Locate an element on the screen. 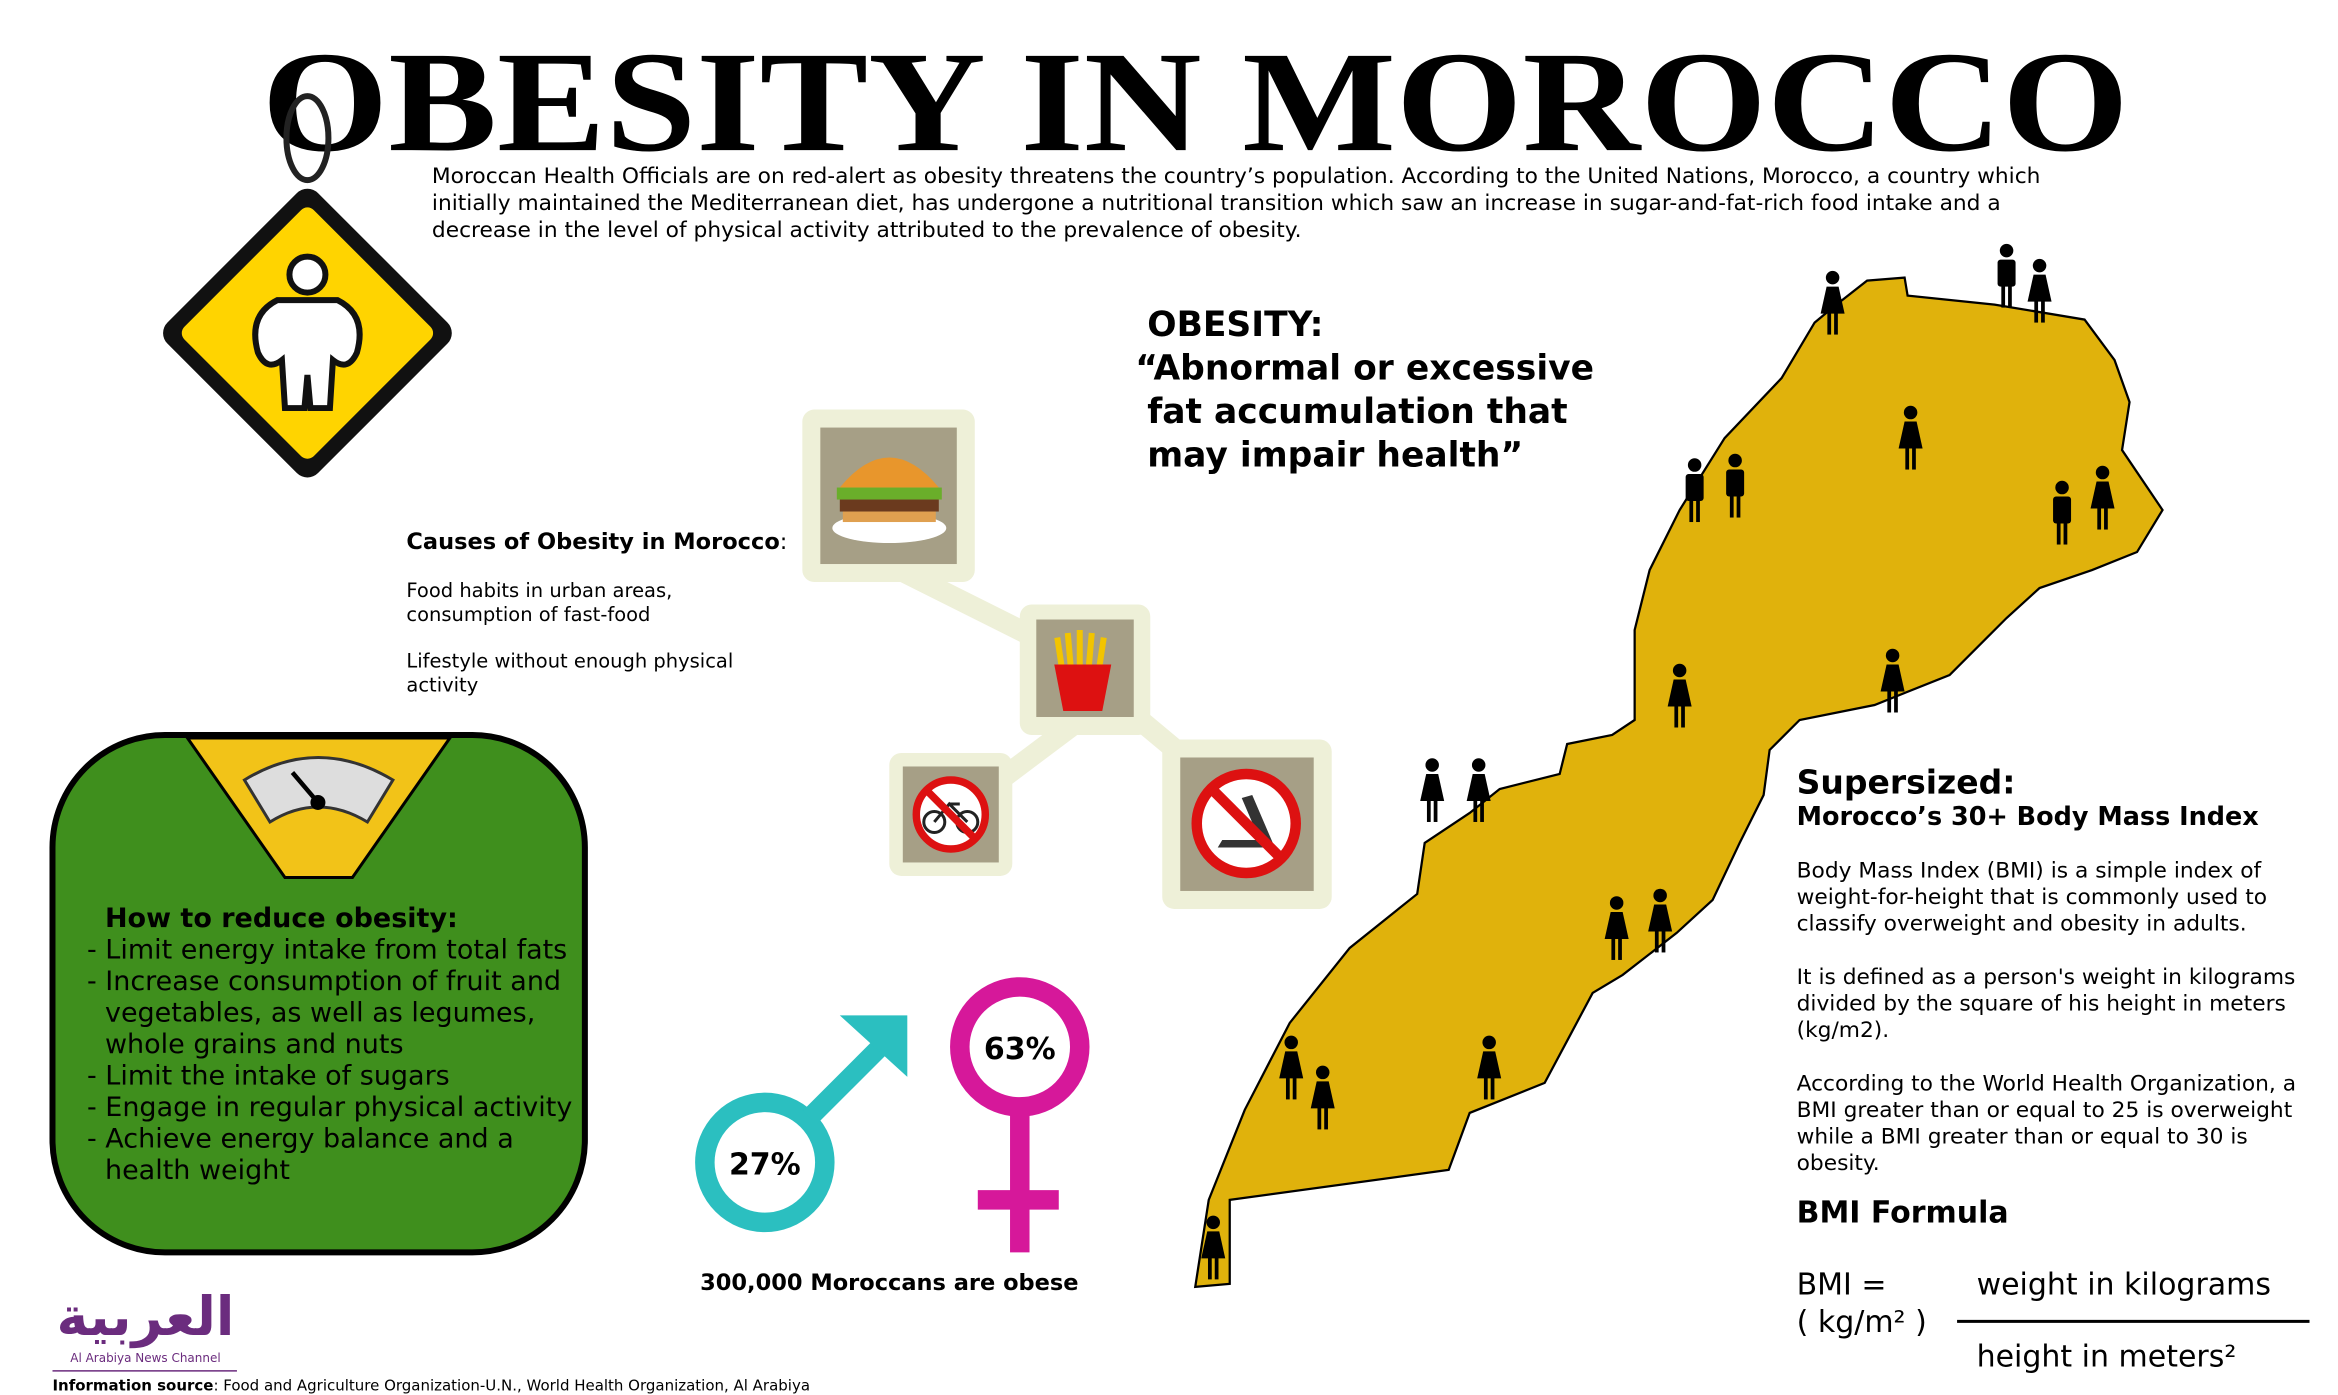 This screenshot has width=2338, height=1395. bmi-heading: Supersized: is located at coordinates (1906, 781).